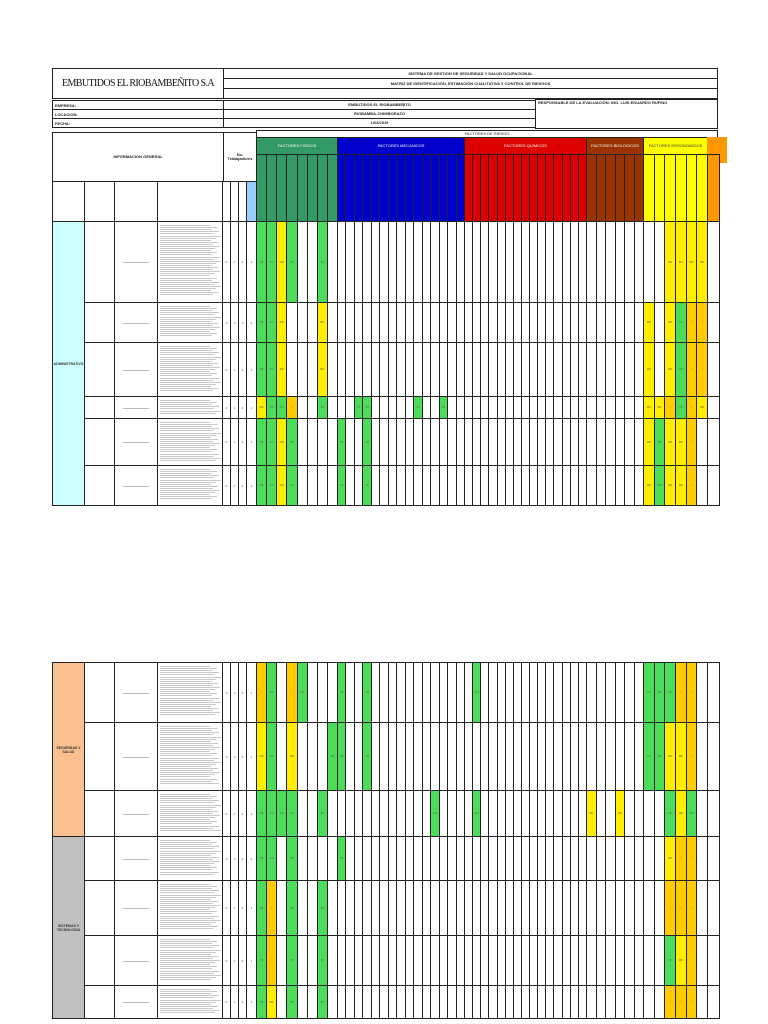 This screenshot has height=1024, width=768. I want to click on factor-group-header: FACTORES ERGONOMICOS, so click(675, 146).